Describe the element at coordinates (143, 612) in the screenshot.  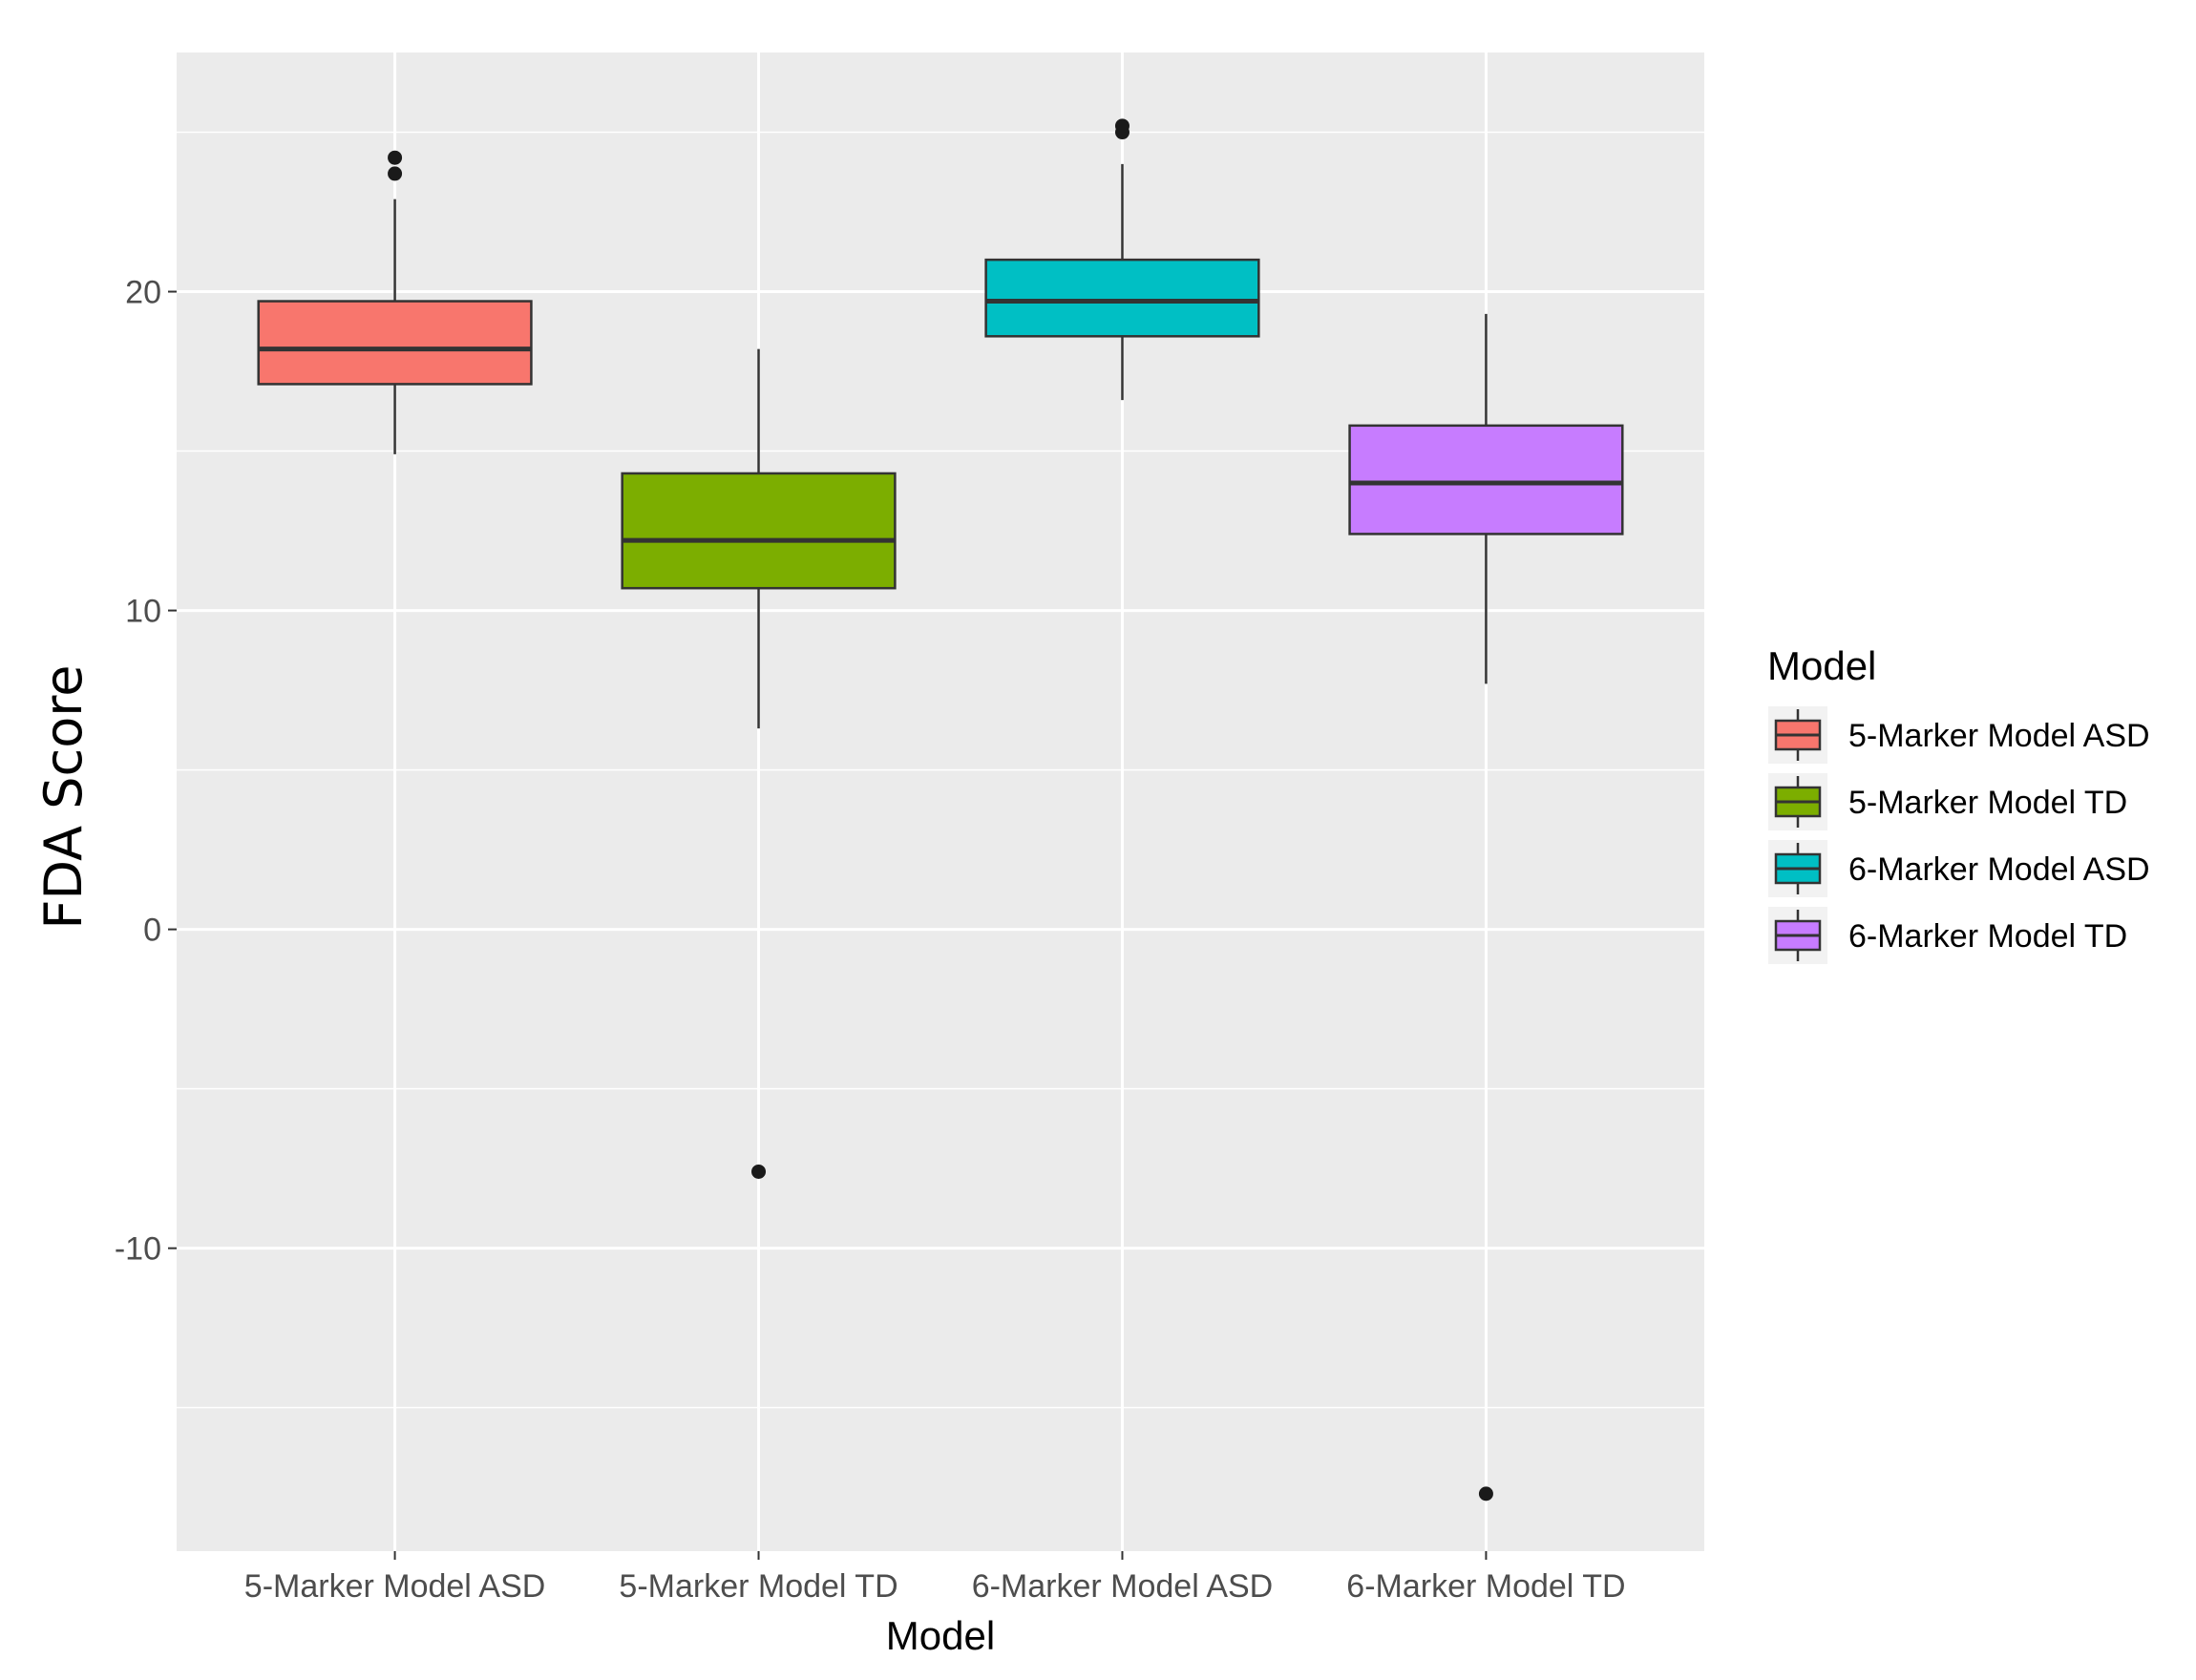
I see `y-tick-label: 10` at that location.